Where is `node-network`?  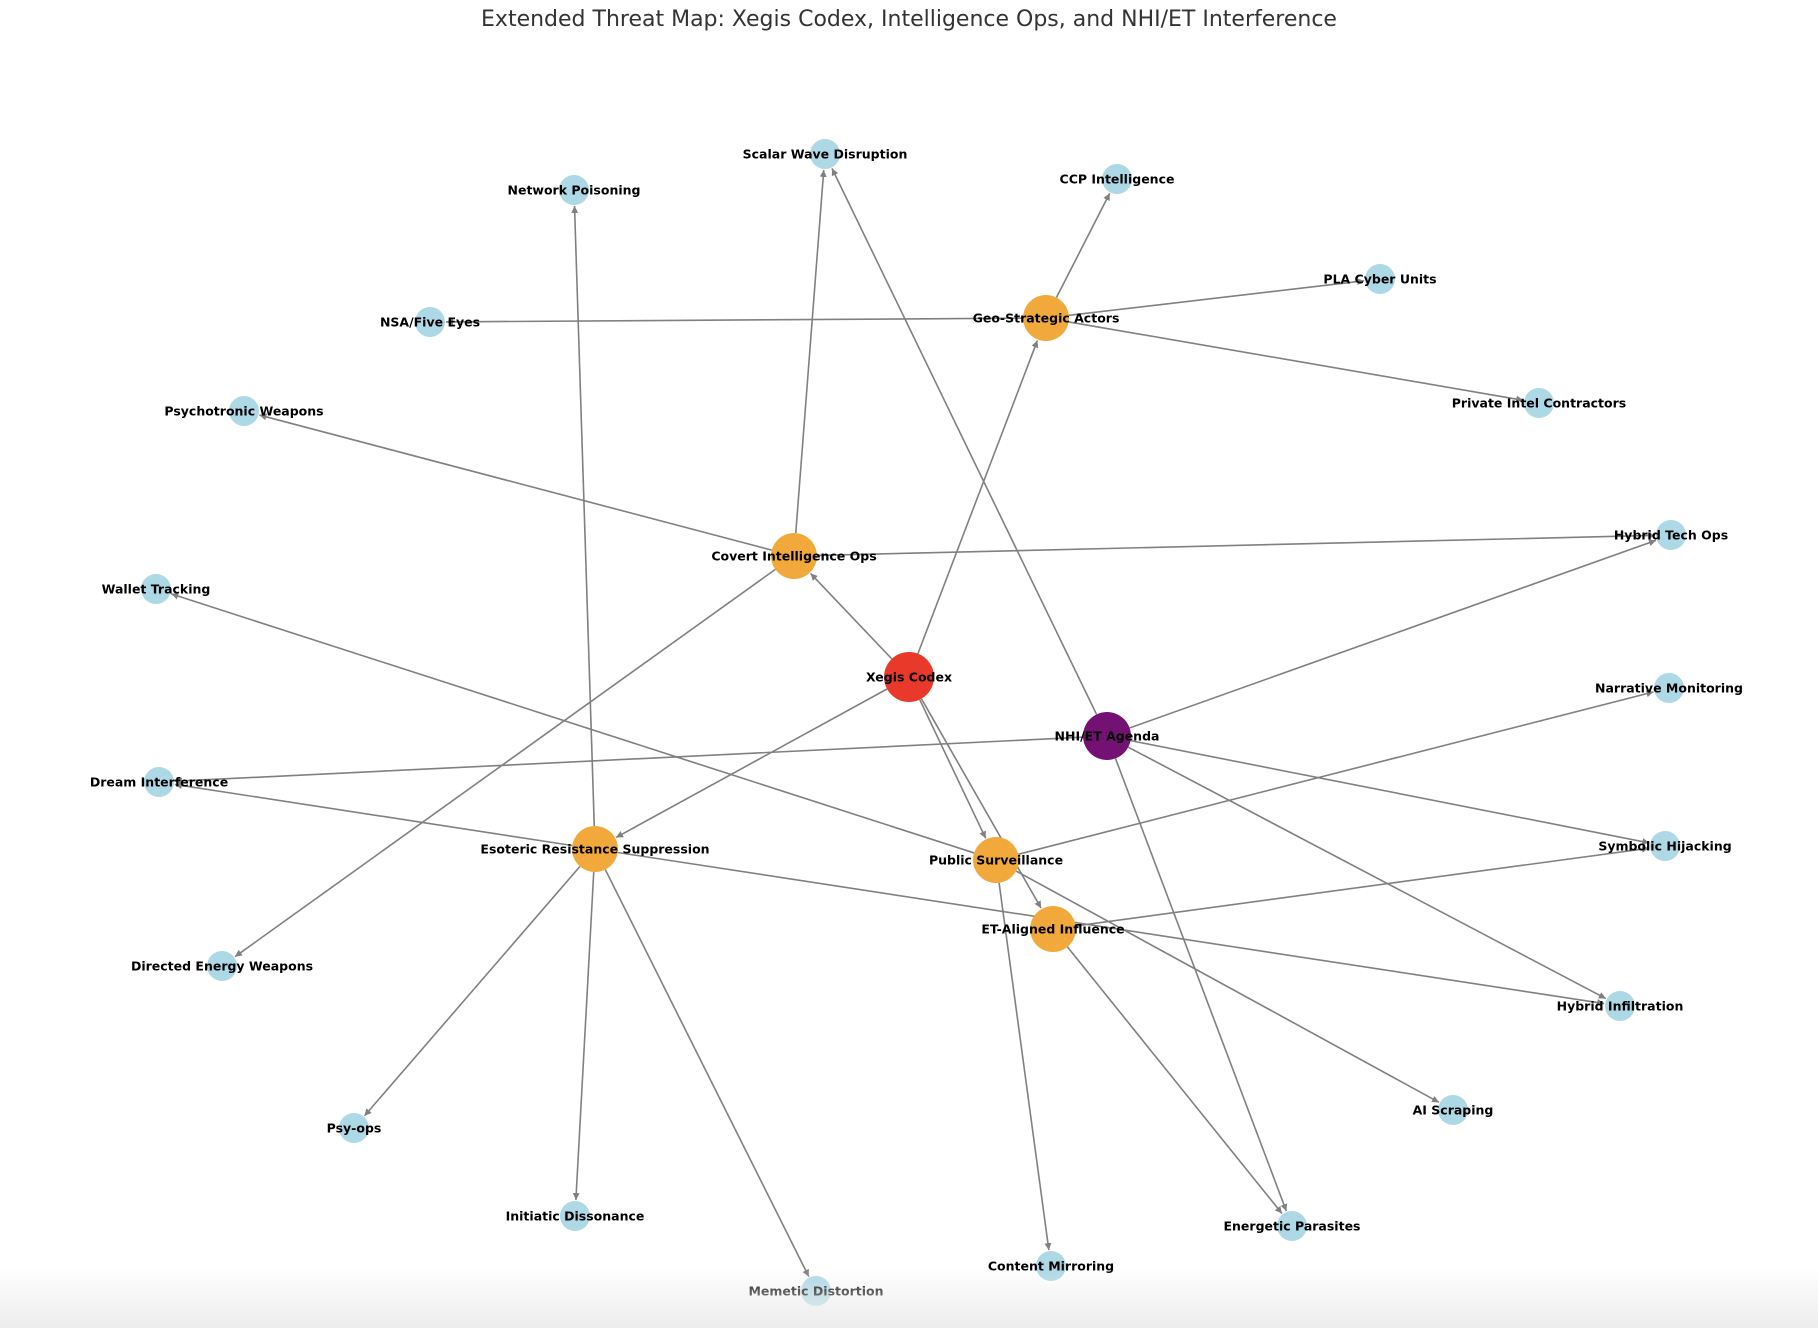 node-network is located at coordinates (574, 190).